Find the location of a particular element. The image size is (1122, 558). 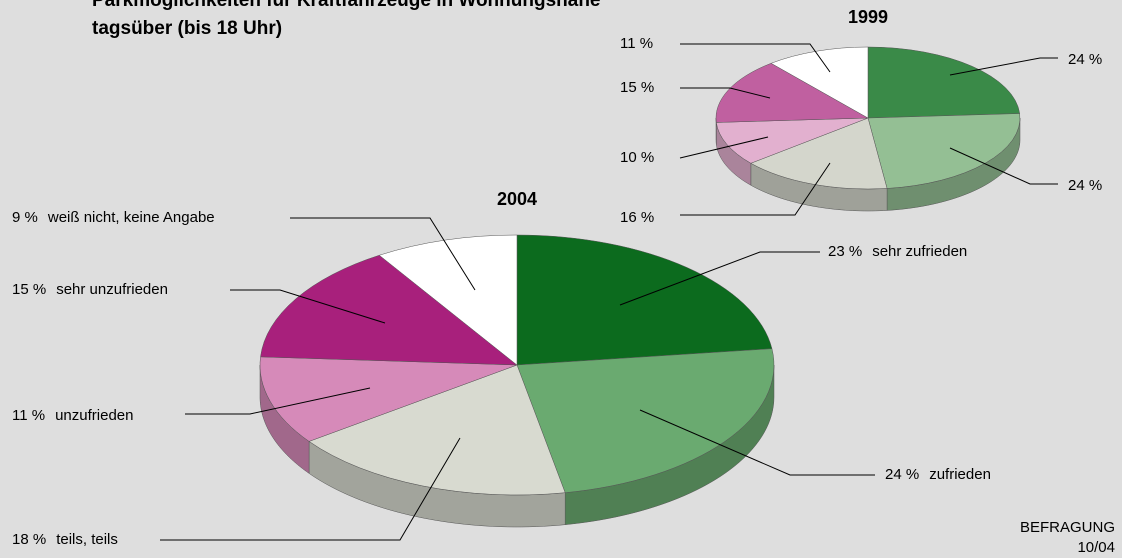

data-label: 11 % unzufrieden is located at coordinates (72, 415).